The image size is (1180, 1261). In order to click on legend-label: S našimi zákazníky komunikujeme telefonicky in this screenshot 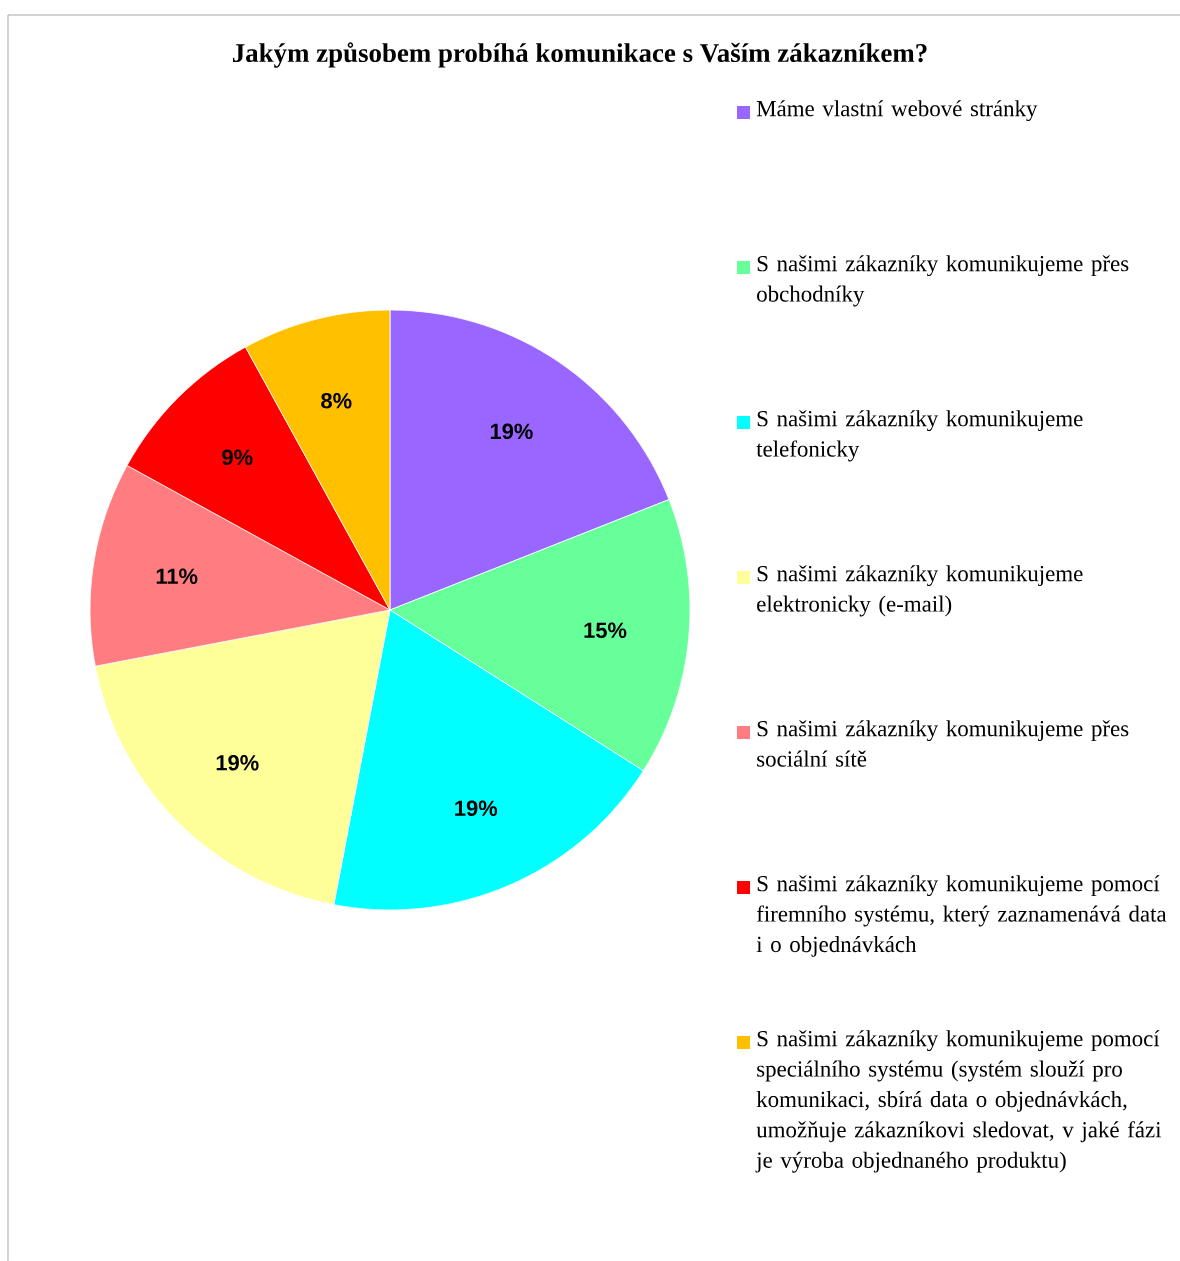, I will do `click(919, 436)`.